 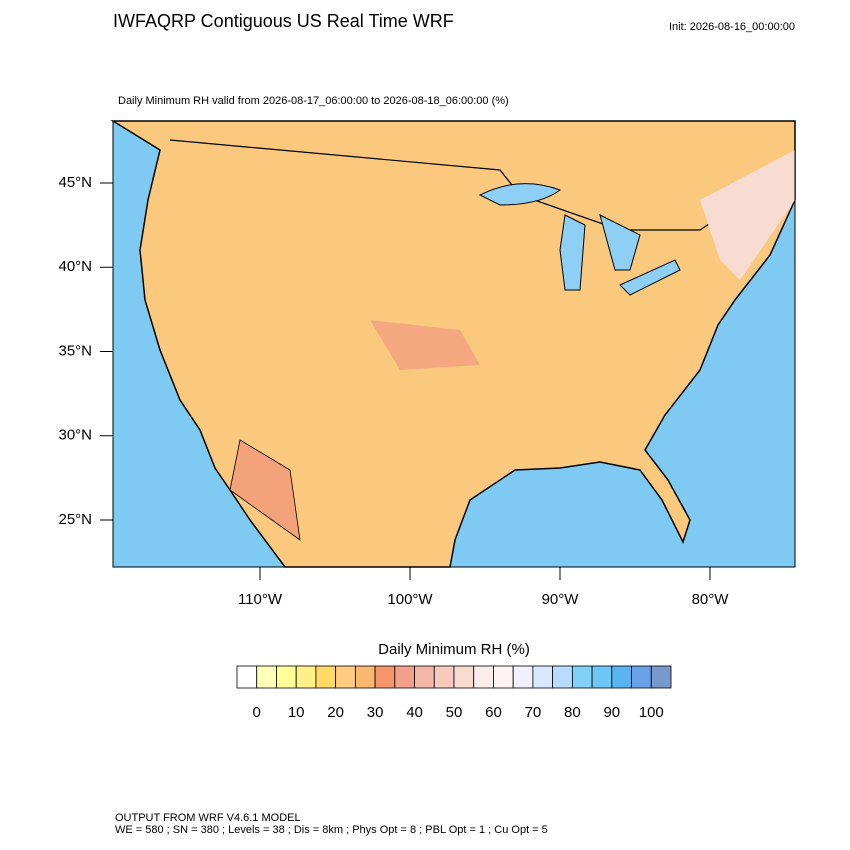 I want to click on lat-label: 40°N, so click(x=75, y=266).